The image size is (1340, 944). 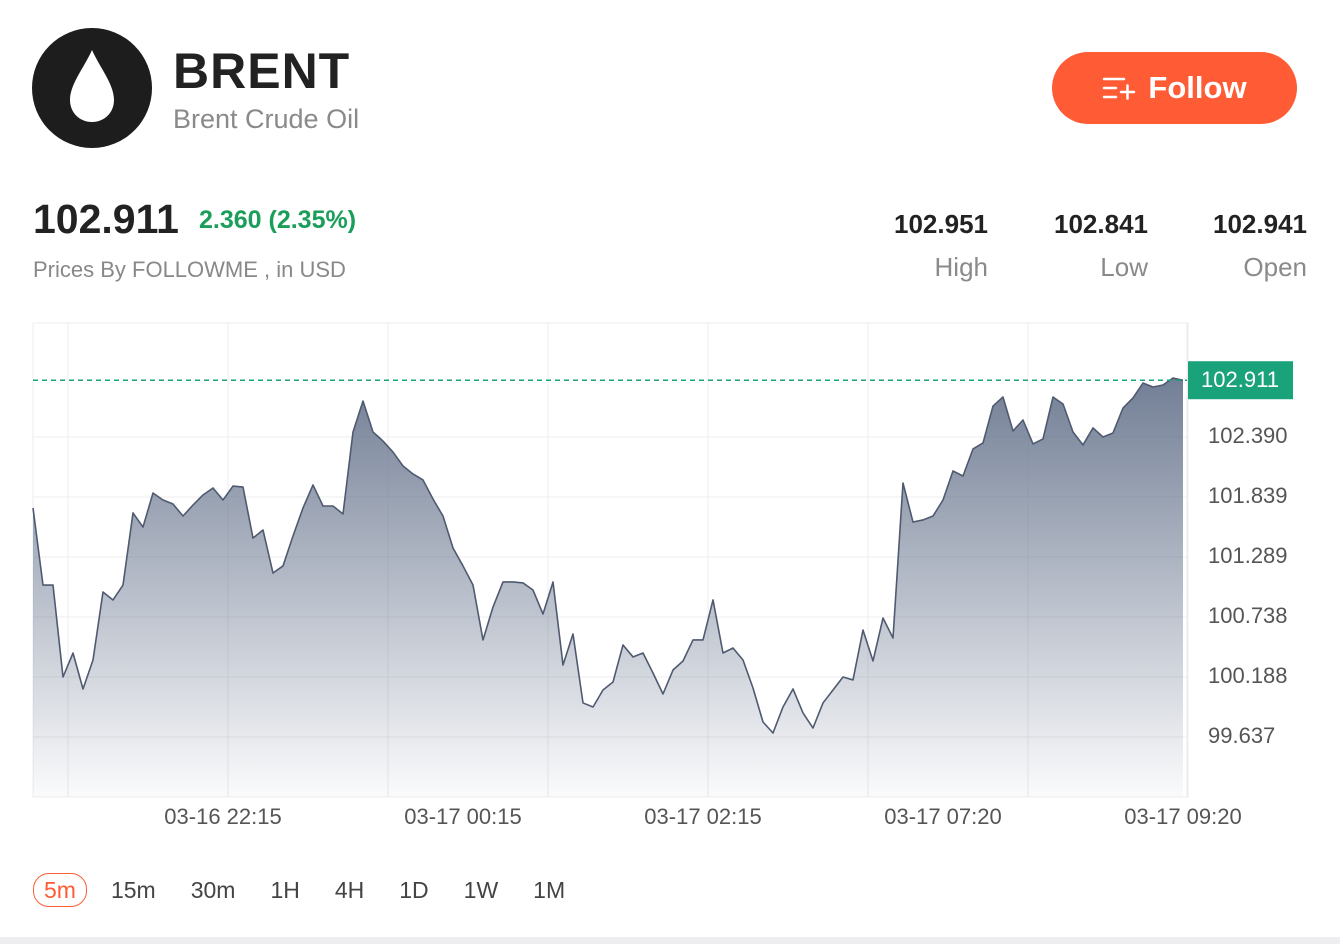 I want to click on stat-value: 102.941, so click(x=1260, y=224).